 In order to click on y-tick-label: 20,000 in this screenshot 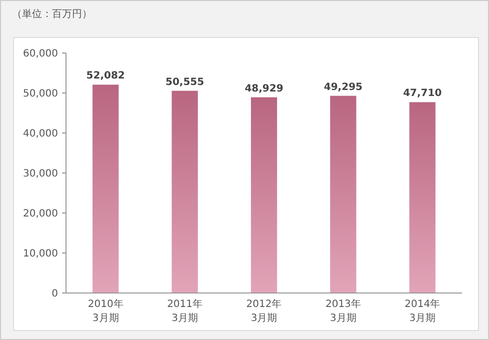, I will do `click(40, 214)`.